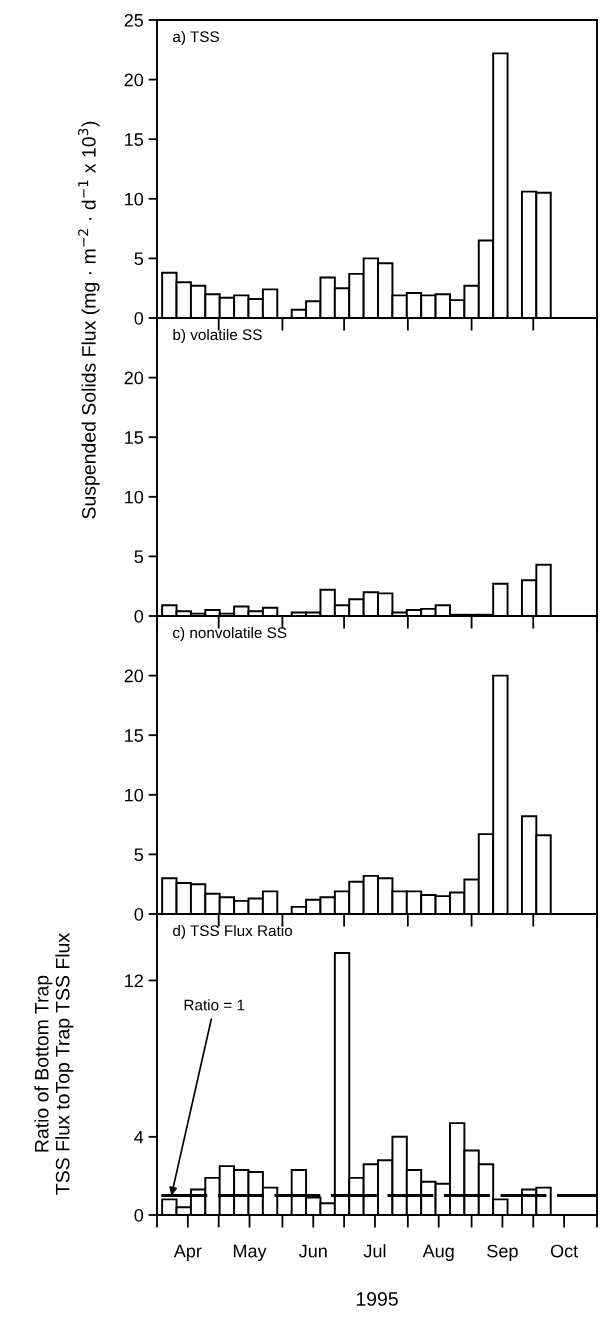 The width and height of the screenshot is (613, 1317). What do you see at coordinates (139, 1137) in the screenshot?
I see `y-tick-label: 4` at bounding box center [139, 1137].